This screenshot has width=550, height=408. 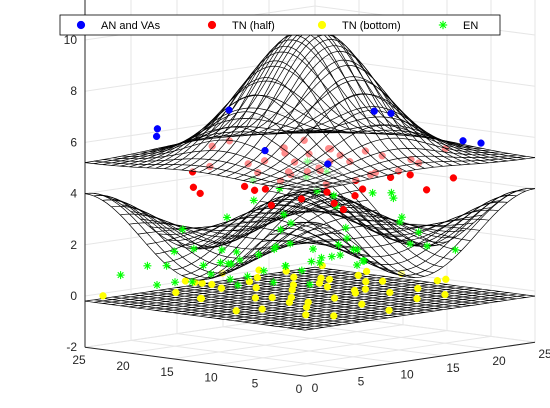 I want to click on z-tick-label: 10, so click(x=71, y=40).